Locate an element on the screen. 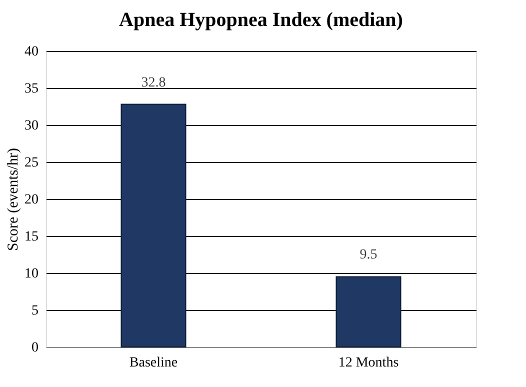 The image size is (526, 387). data-label: 32.8 is located at coordinates (153, 82).